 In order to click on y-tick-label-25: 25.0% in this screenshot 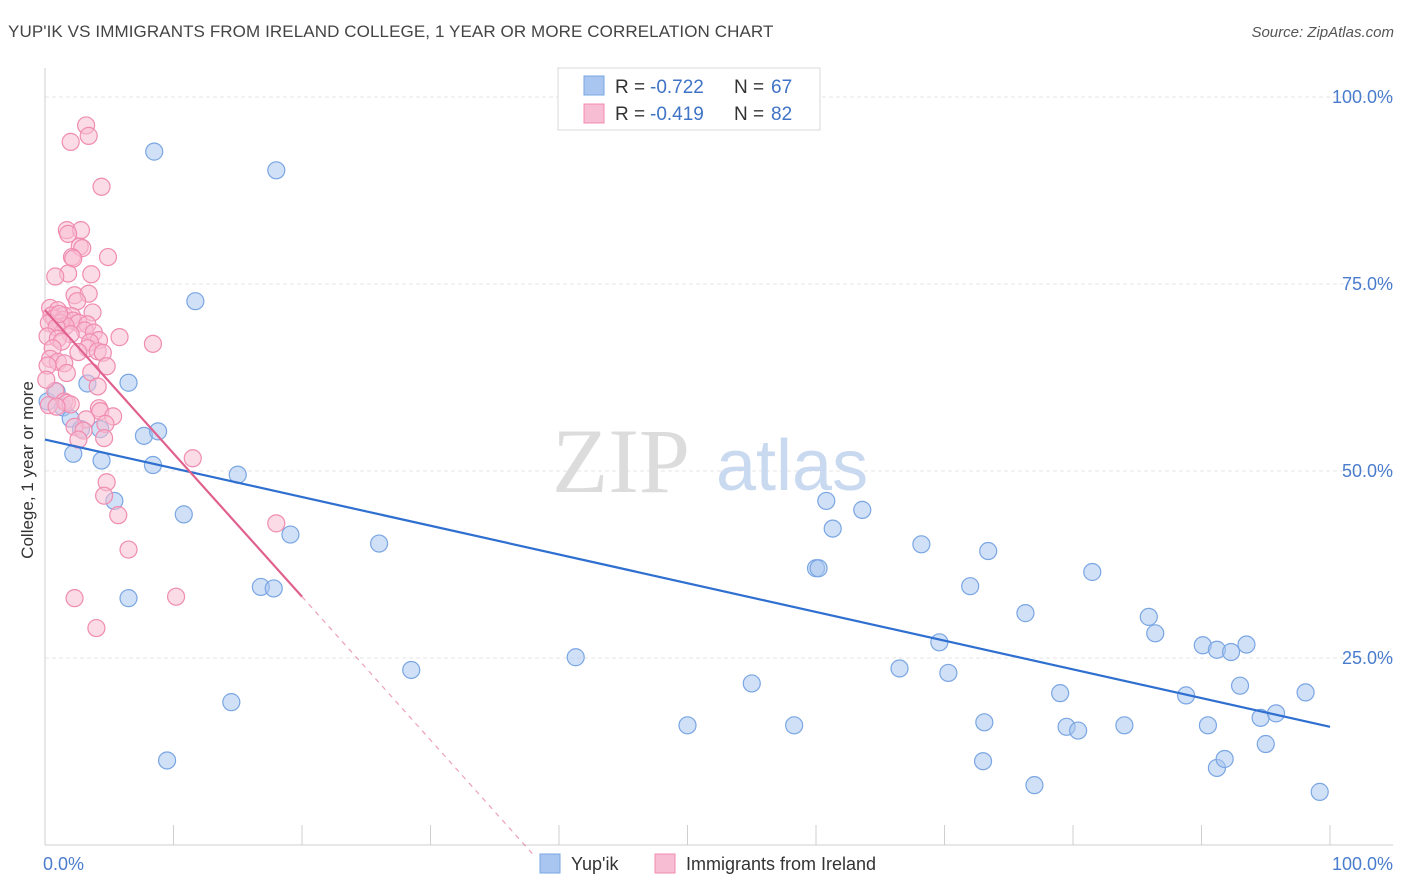, I will do `click(1367, 658)`.